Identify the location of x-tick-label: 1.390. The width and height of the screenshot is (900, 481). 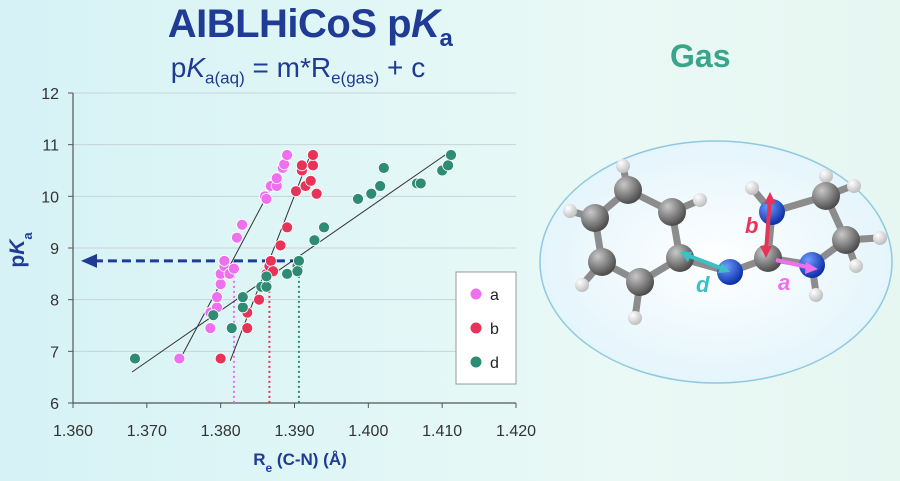
(294, 431).